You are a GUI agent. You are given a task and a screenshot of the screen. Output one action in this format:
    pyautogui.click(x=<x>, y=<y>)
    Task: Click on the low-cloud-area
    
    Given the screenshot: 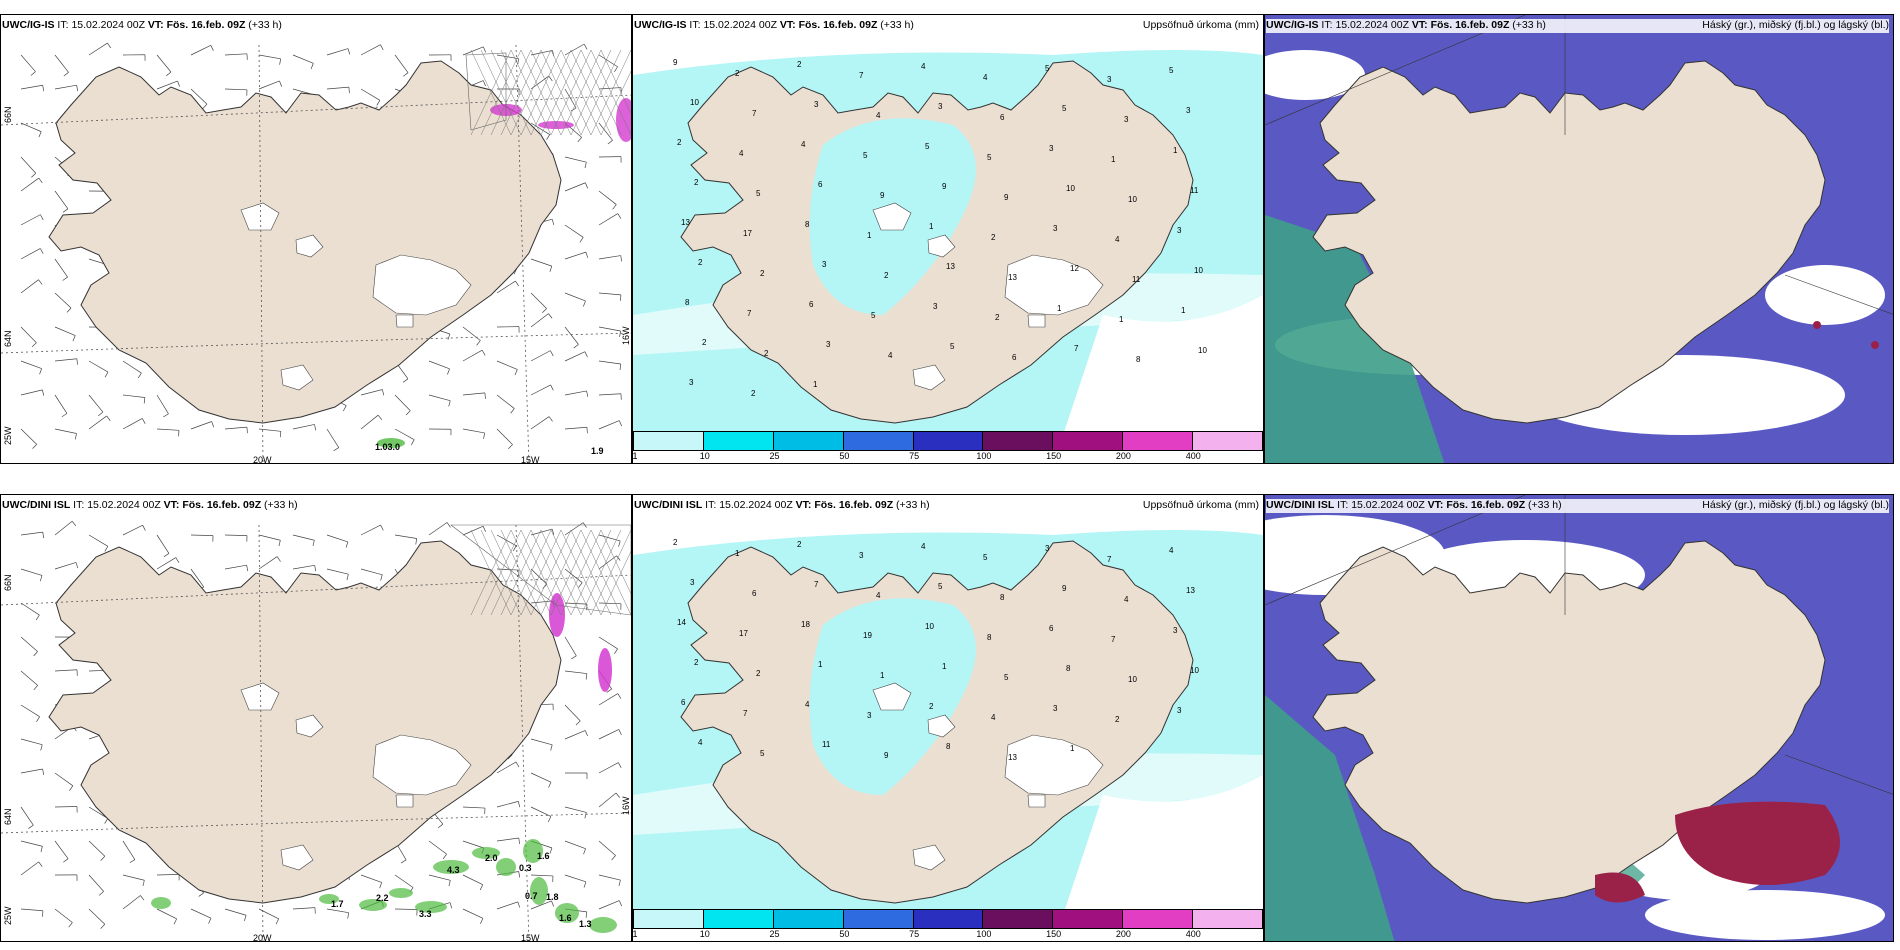 What is the action you would take?
    pyautogui.click(x=1817, y=325)
    